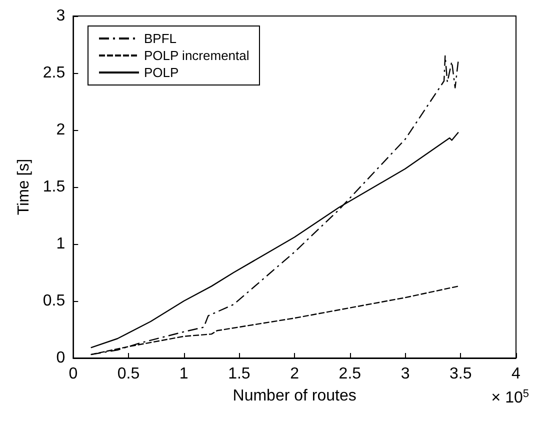  What do you see at coordinates (161, 72) in the screenshot?
I see `legend-label: POLP` at bounding box center [161, 72].